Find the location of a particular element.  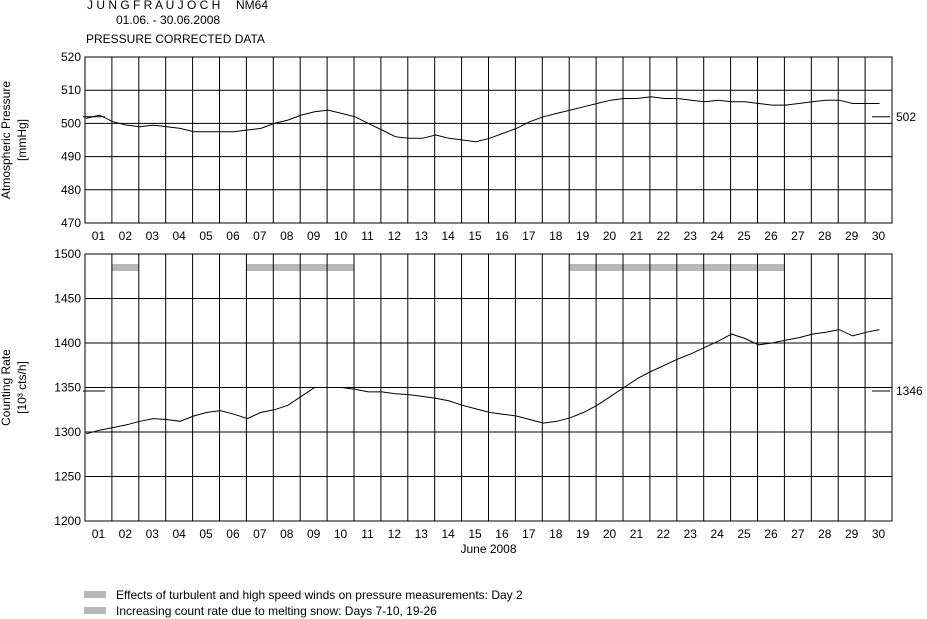

x-tick-label: 22 is located at coordinates (664, 534).